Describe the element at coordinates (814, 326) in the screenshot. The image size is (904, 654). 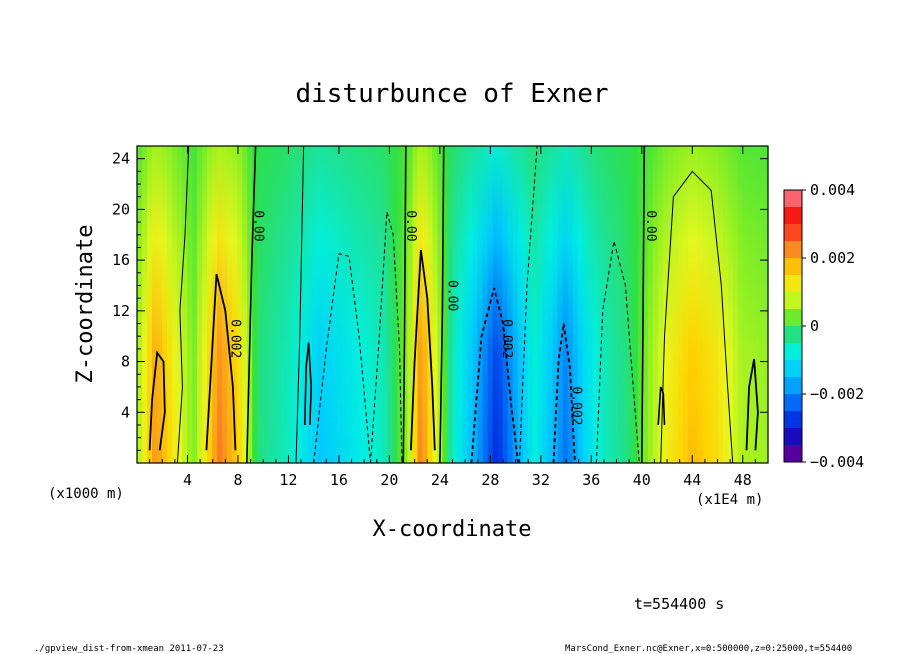
I see `colorbar-label: 0` at that location.